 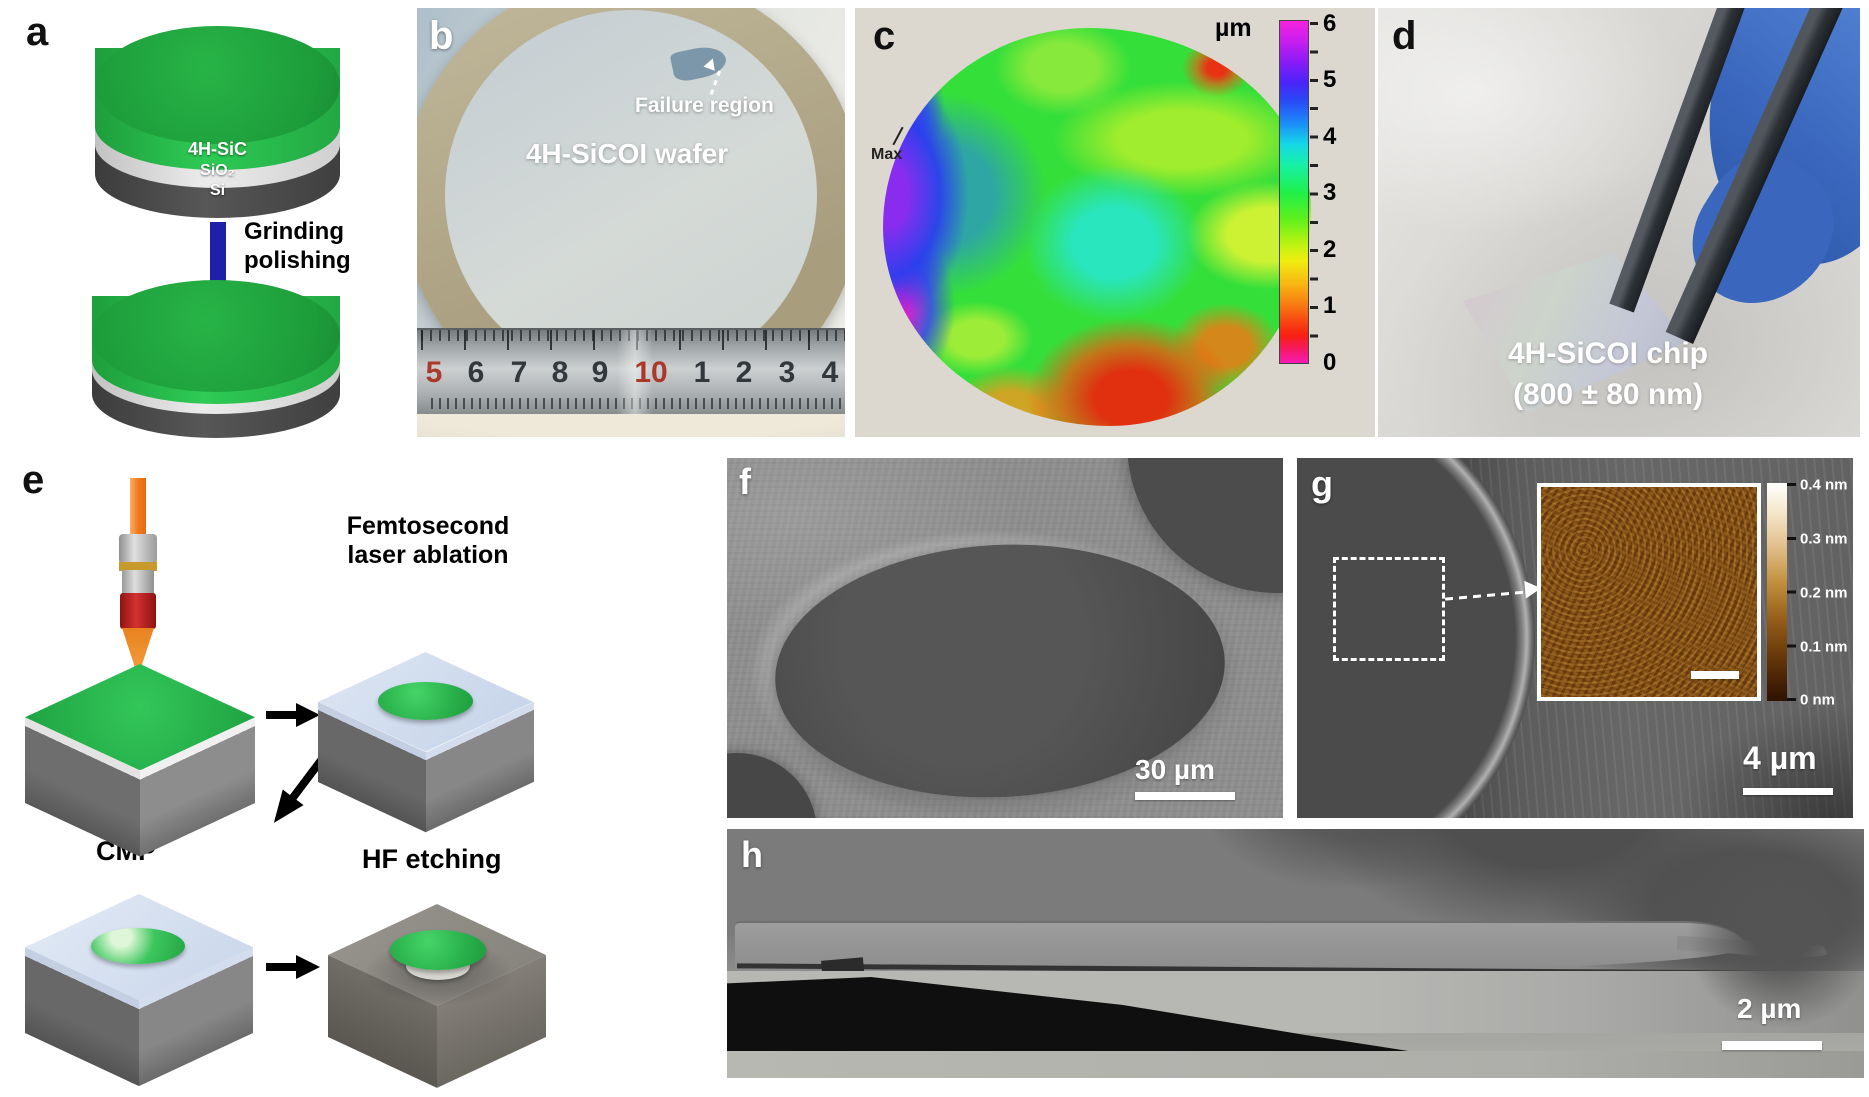 What do you see at coordinates (1294, 192) in the screenshot?
I see `thickness-colorbar` at bounding box center [1294, 192].